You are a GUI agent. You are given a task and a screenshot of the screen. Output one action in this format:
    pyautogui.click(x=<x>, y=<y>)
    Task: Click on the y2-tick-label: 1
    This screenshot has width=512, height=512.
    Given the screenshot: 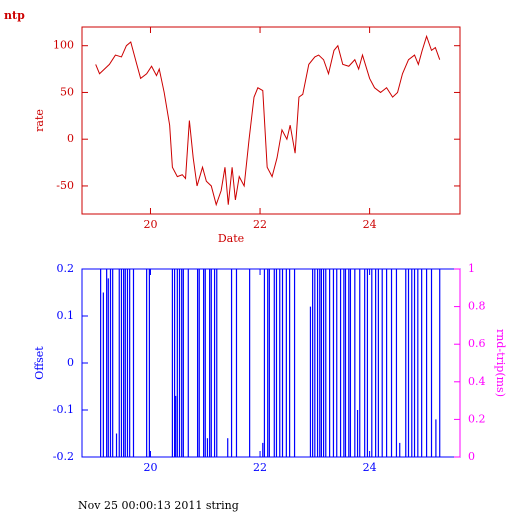 What is the action you would take?
    pyautogui.click(x=471, y=268)
    